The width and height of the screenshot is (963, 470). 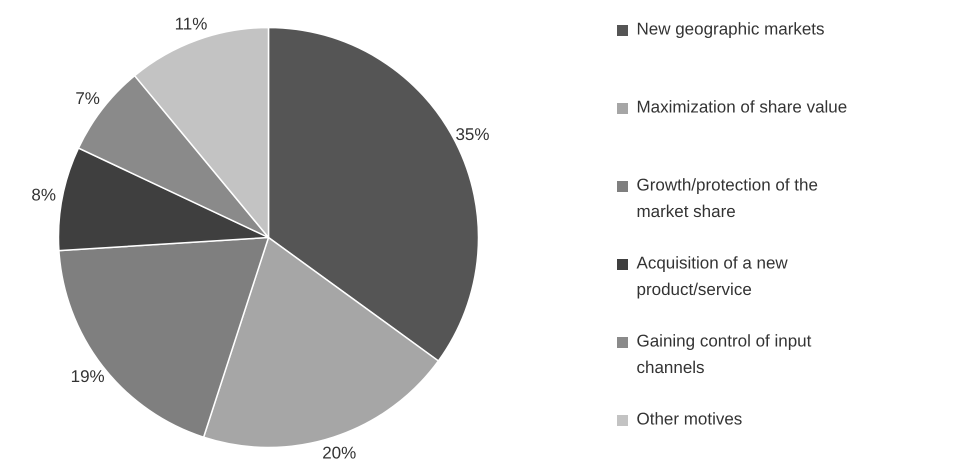 I want to click on legend-label: Growth/protection of the market share, so click(x=727, y=199).